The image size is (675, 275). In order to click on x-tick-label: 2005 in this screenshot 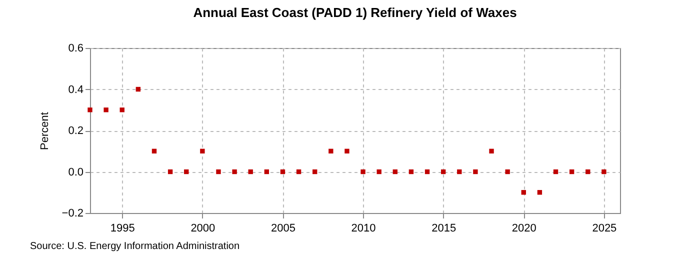, I will do `click(283, 228)`.